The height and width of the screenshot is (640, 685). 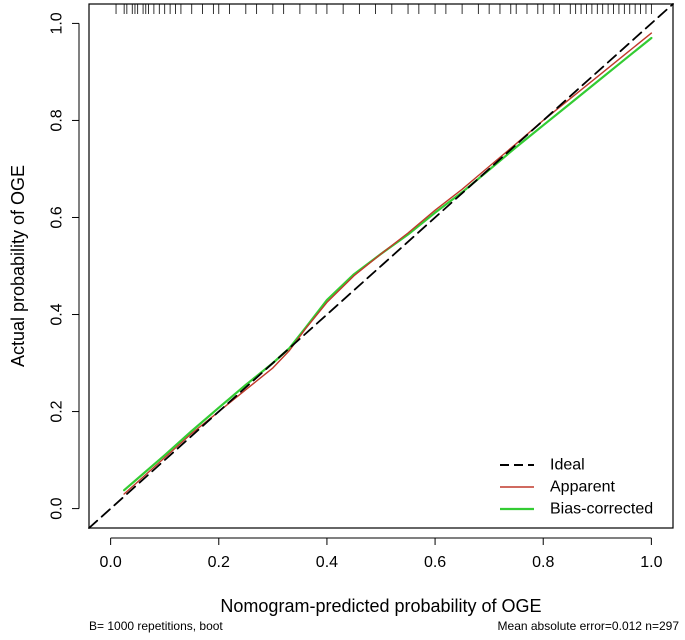 What do you see at coordinates (18, 266) in the screenshot?
I see `y-axis-title: Actual probability of OGE` at bounding box center [18, 266].